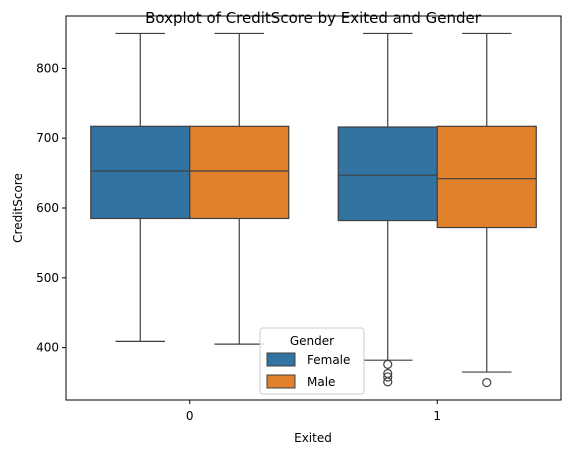  What do you see at coordinates (321, 382) in the screenshot?
I see `legend-label: Male` at bounding box center [321, 382].